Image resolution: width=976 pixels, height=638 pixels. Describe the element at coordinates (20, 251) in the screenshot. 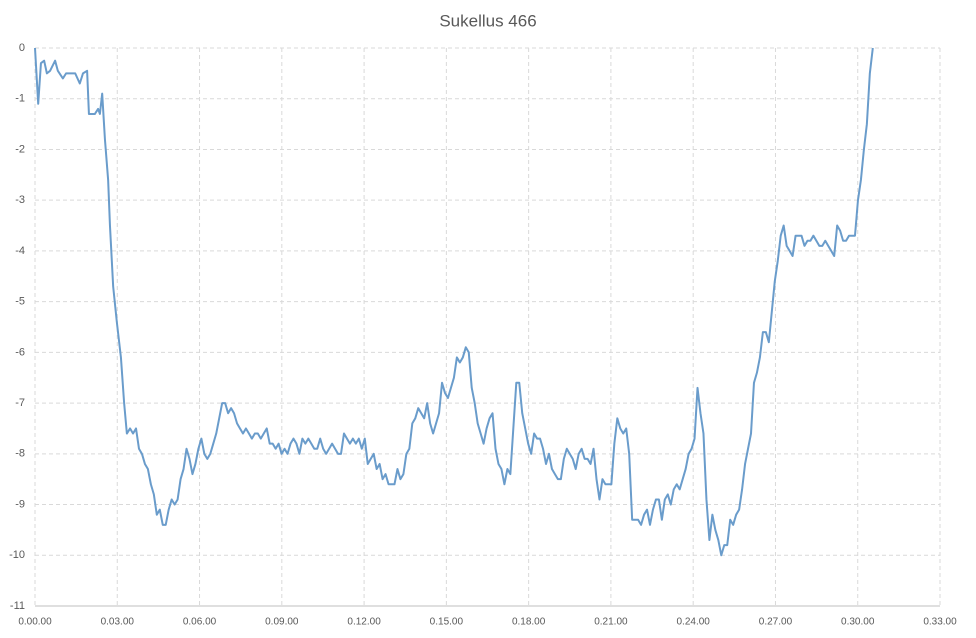

I see `y-tick-label: -4` at that location.